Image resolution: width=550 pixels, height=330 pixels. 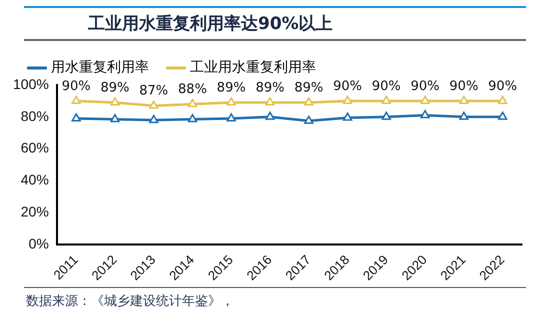 I want to click on y-tick-label: 40%, so click(x=34, y=180).